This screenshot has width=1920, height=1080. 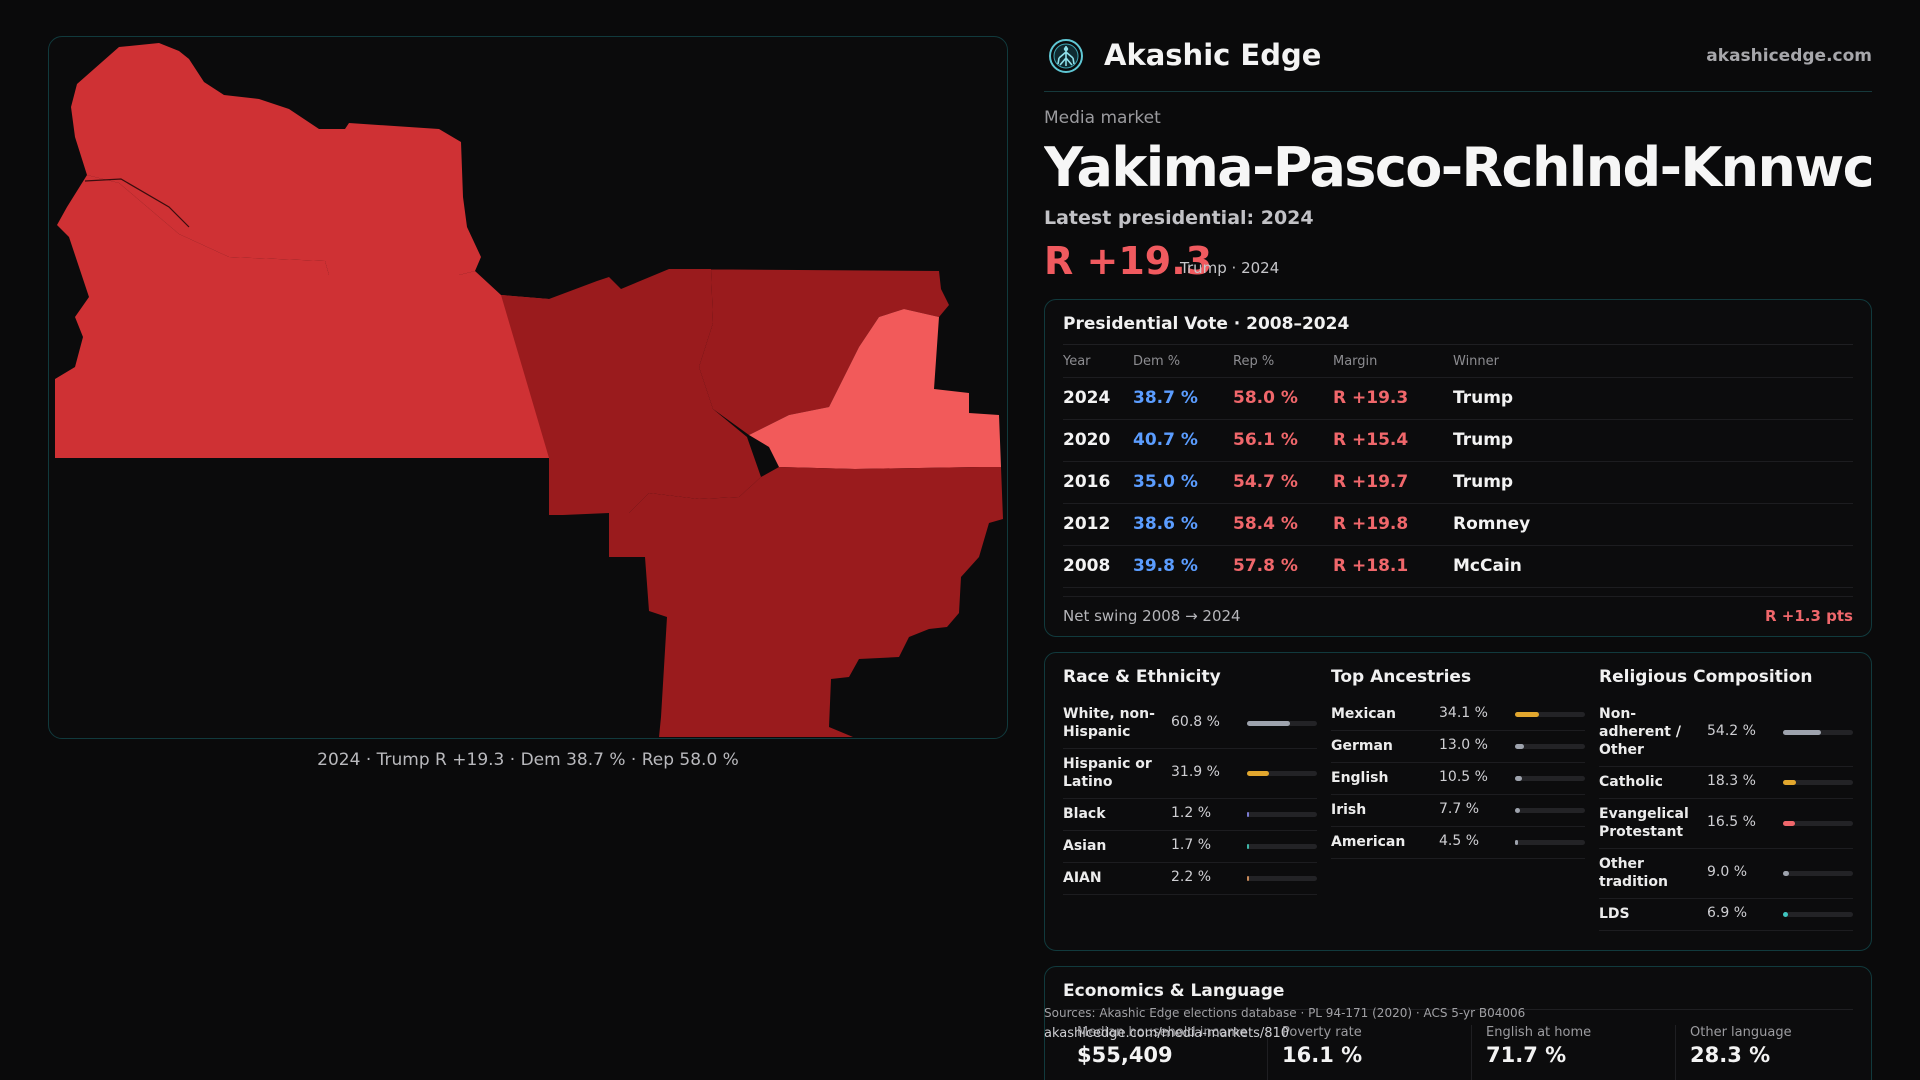 I want to click on econ-label: Other language, so click(x=1741, y=1032).